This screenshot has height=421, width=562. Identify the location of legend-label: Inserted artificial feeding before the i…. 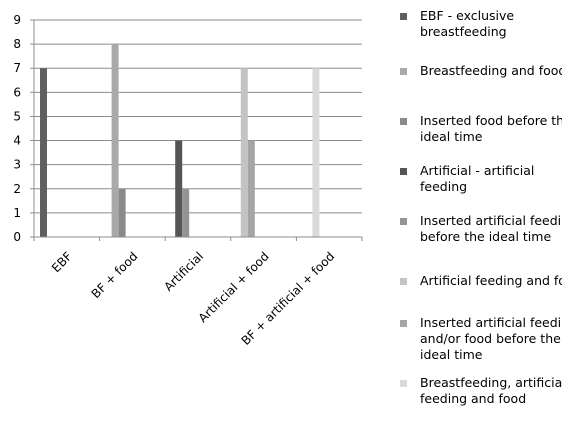
(491, 228).